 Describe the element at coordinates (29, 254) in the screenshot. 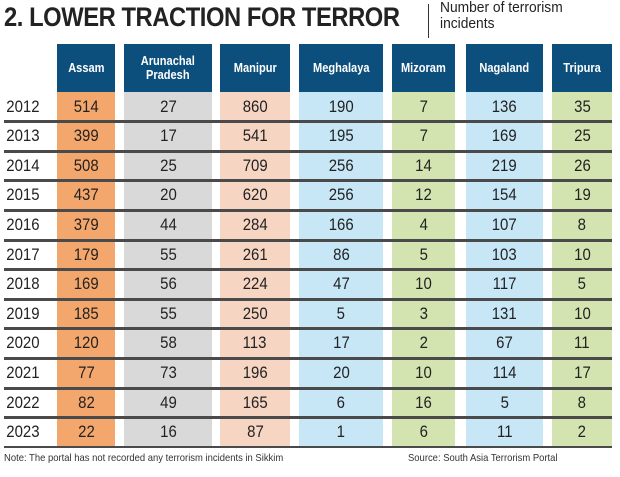

I see `year-label: 2017` at that location.